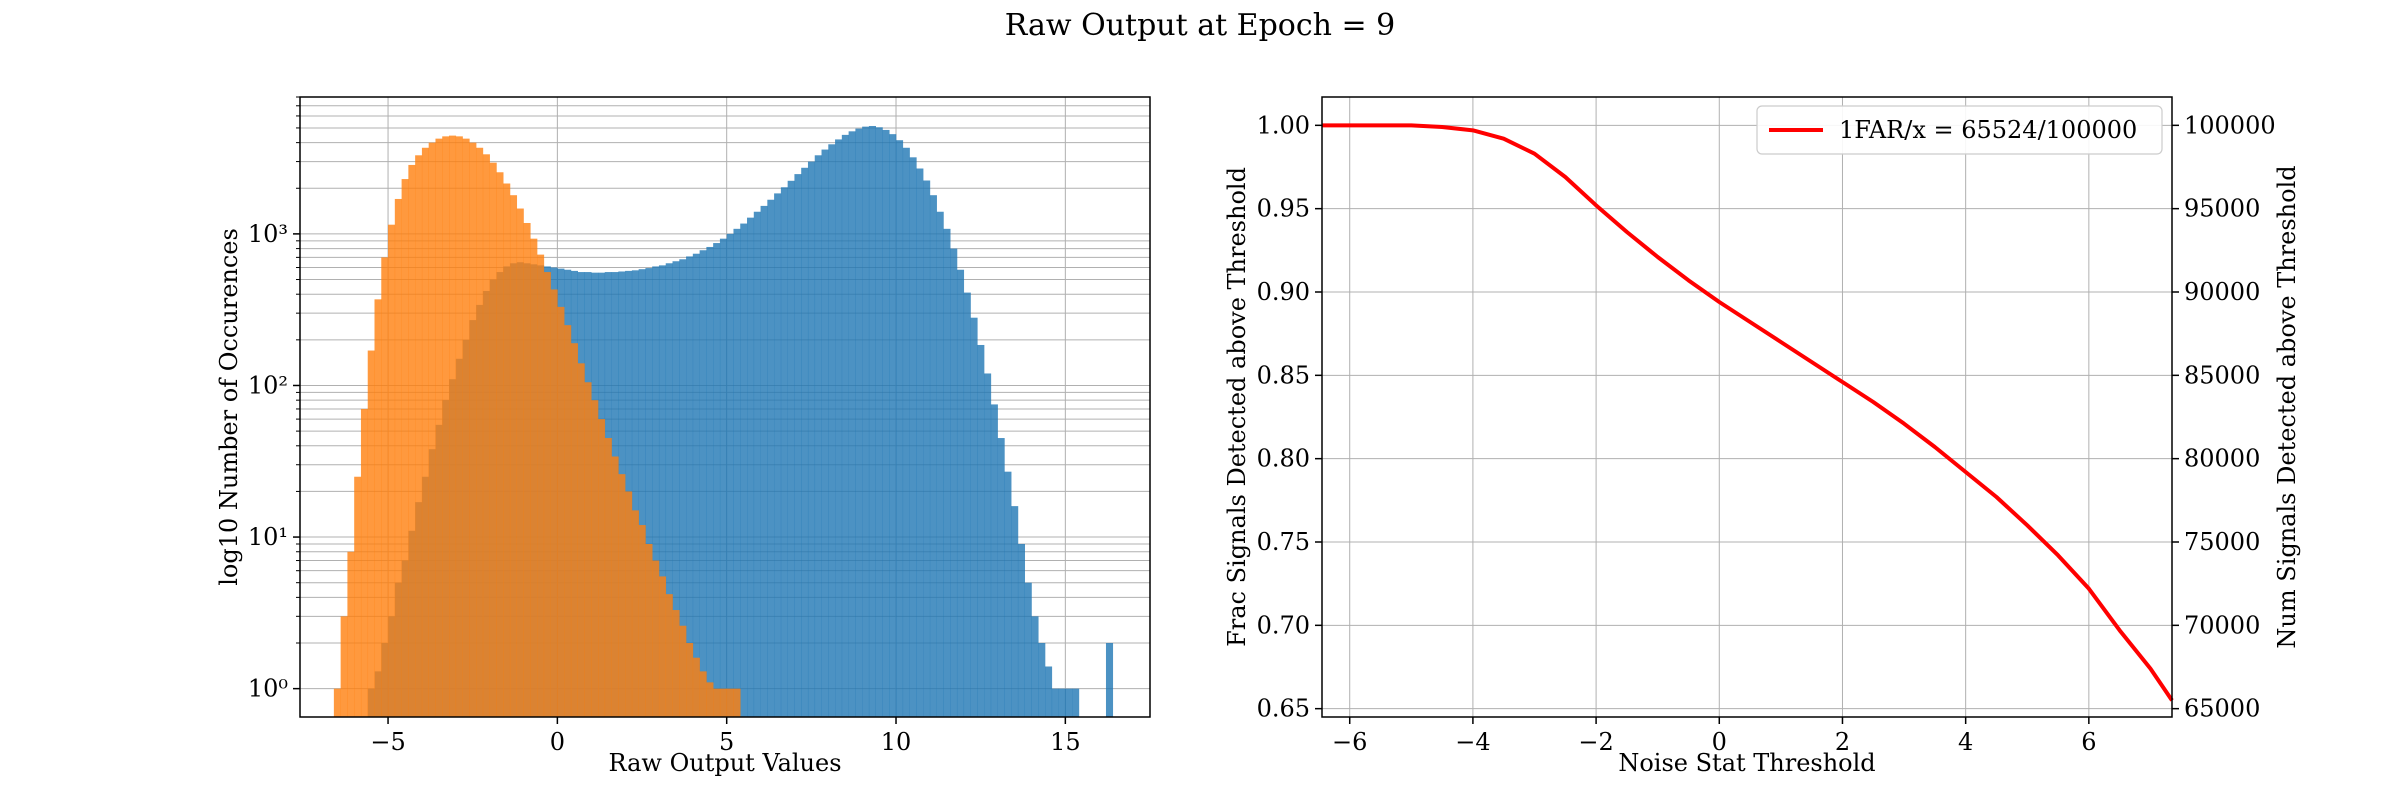  Describe the element at coordinates (229, 407) in the screenshot. I see `histogram-y-axis-label: log10 Number of Occurences` at that location.